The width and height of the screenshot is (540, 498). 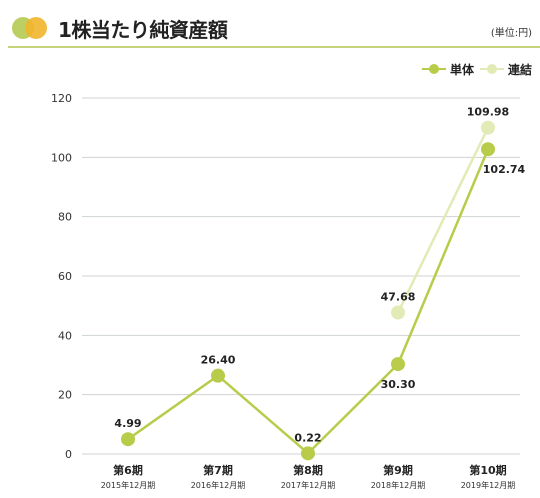 What do you see at coordinates (65, 335) in the screenshot?
I see `y-tick-label: 40` at bounding box center [65, 335].